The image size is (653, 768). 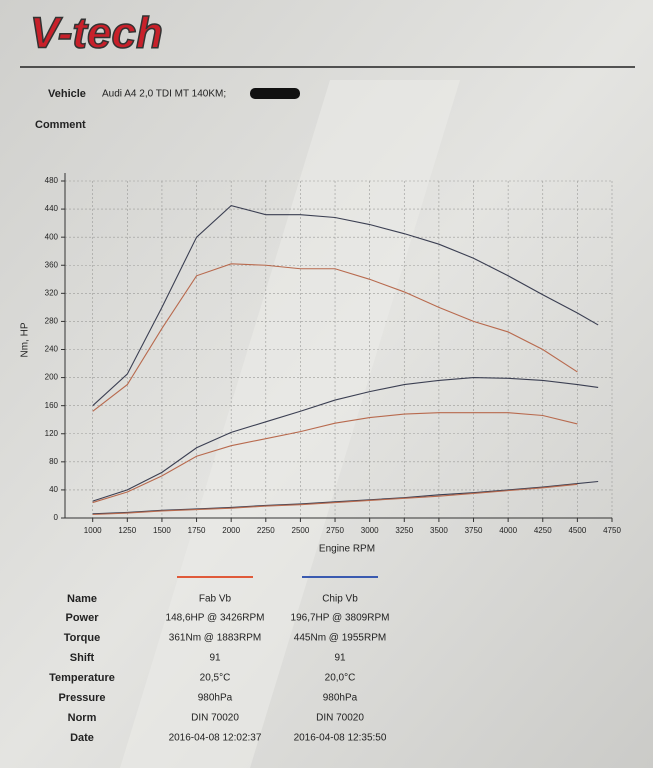 What do you see at coordinates (439, 530) in the screenshot?
I see `x-tick-label: 3500` at bounding box center [439, 530].